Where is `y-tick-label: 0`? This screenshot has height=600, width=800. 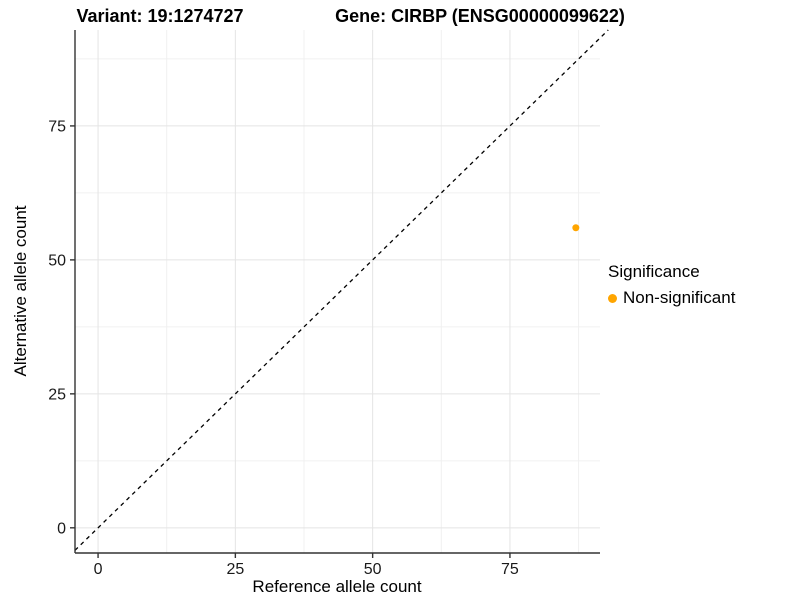
y-tick-label: 0 is located at coordinates (61, 528).